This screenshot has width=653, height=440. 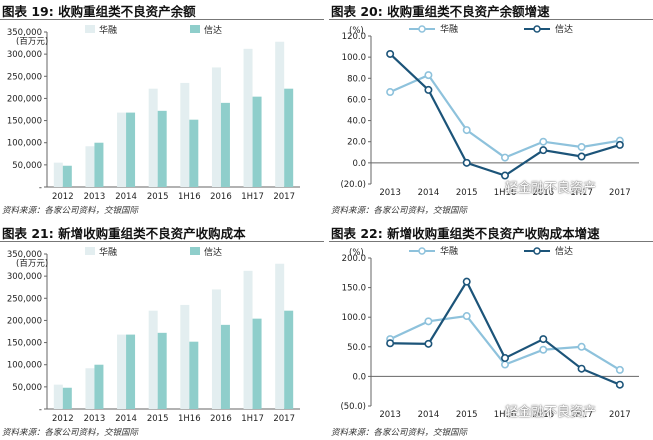 What do you see at coordinates (32, 264) in the screenshot?
I see `unit-label: (百万元)` at bounding box center [32, 264].